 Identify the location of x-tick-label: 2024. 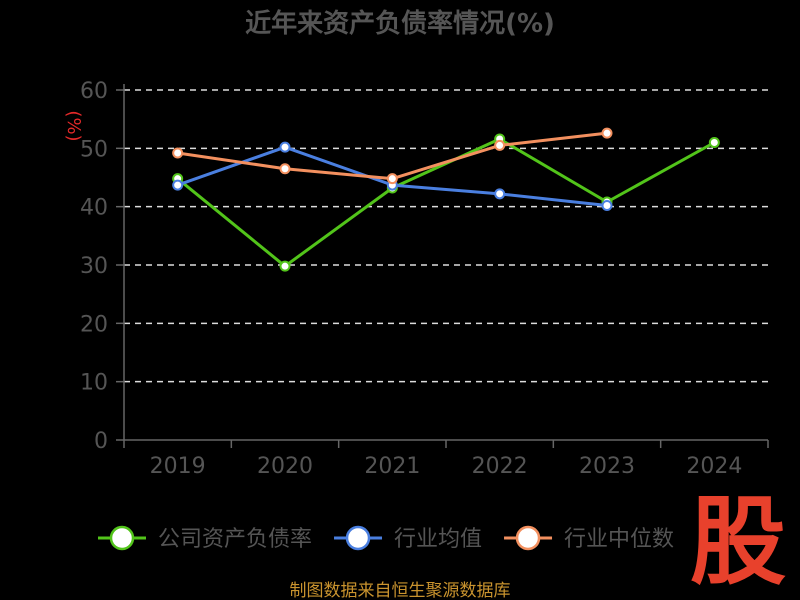
(714, 466).